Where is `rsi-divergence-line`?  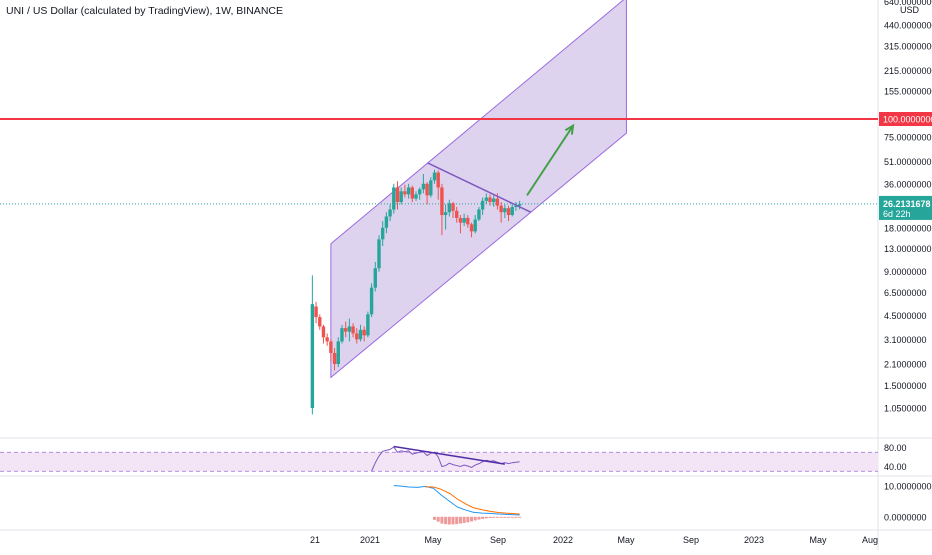 rsi-divergence-line is located at coordinates (449, 455).